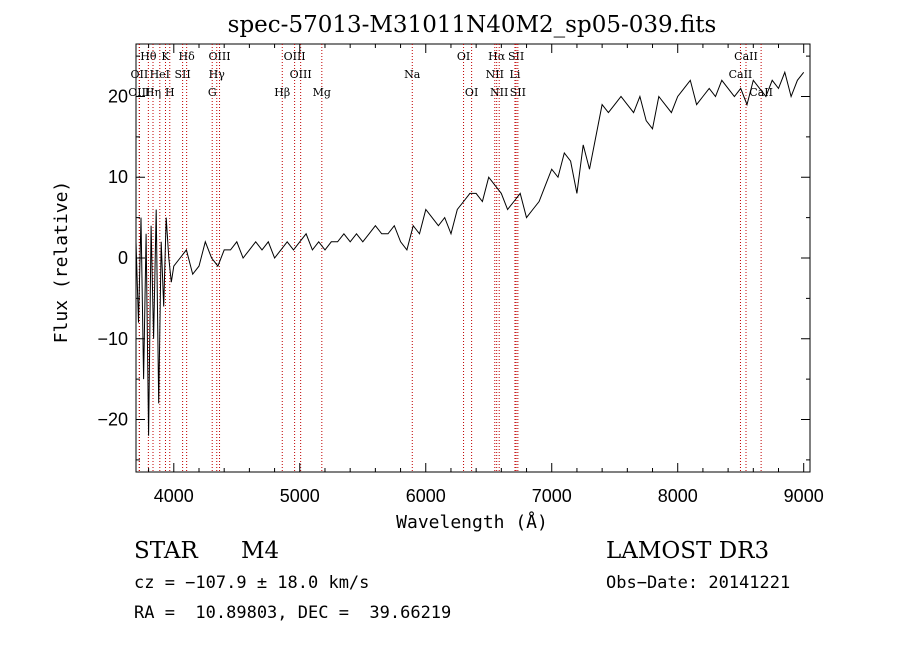 Image resolution: width=900 pixels, height=649 pixels. I want to click on x-axis-label: Wavelength (Å), so click(472, 522).